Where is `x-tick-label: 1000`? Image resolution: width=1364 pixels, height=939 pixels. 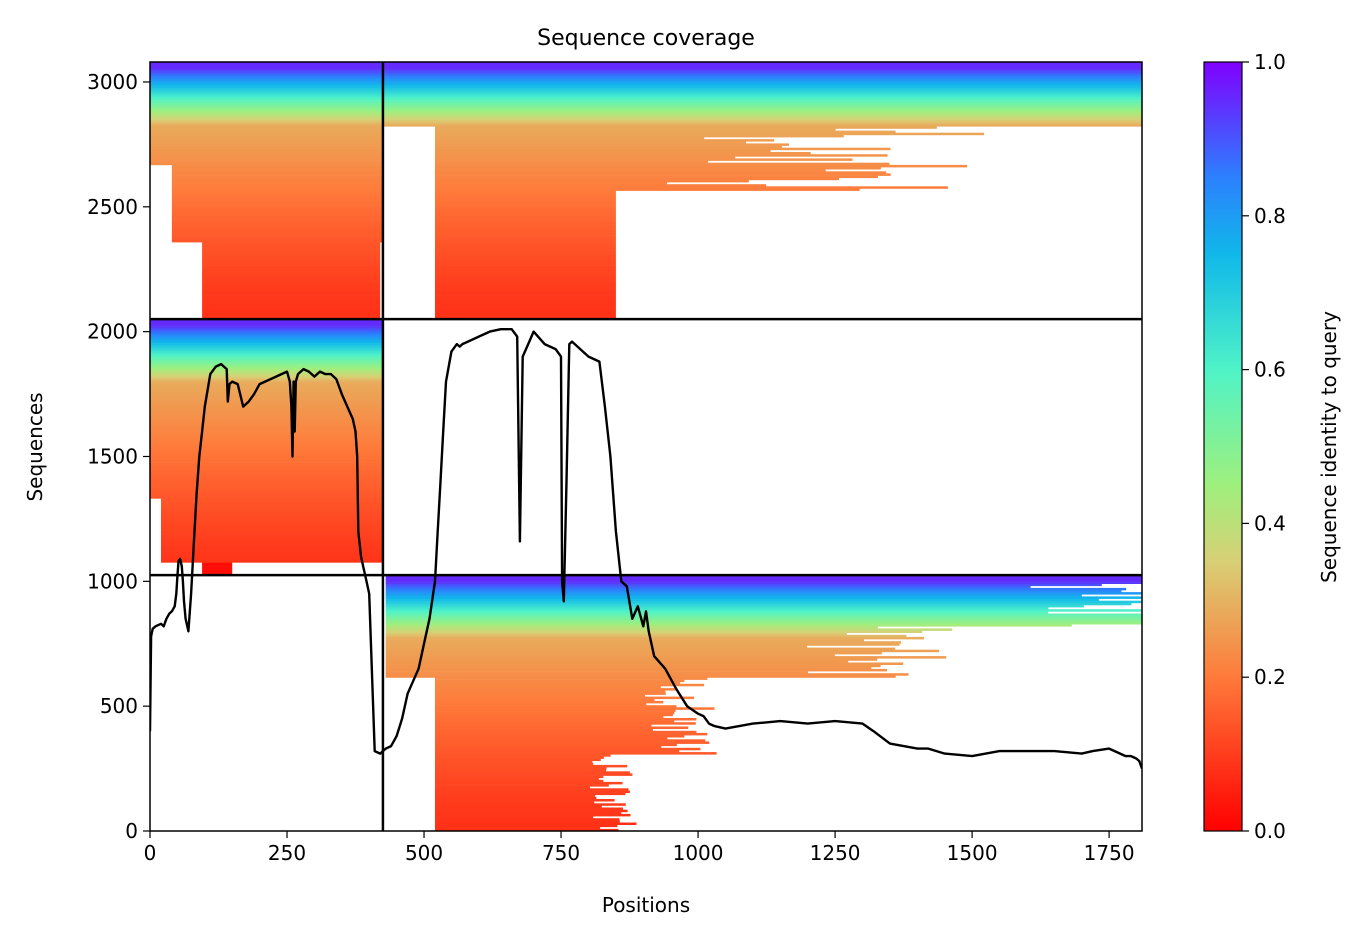
x-tick-label: 1000 is located at coordinates (698, 853).